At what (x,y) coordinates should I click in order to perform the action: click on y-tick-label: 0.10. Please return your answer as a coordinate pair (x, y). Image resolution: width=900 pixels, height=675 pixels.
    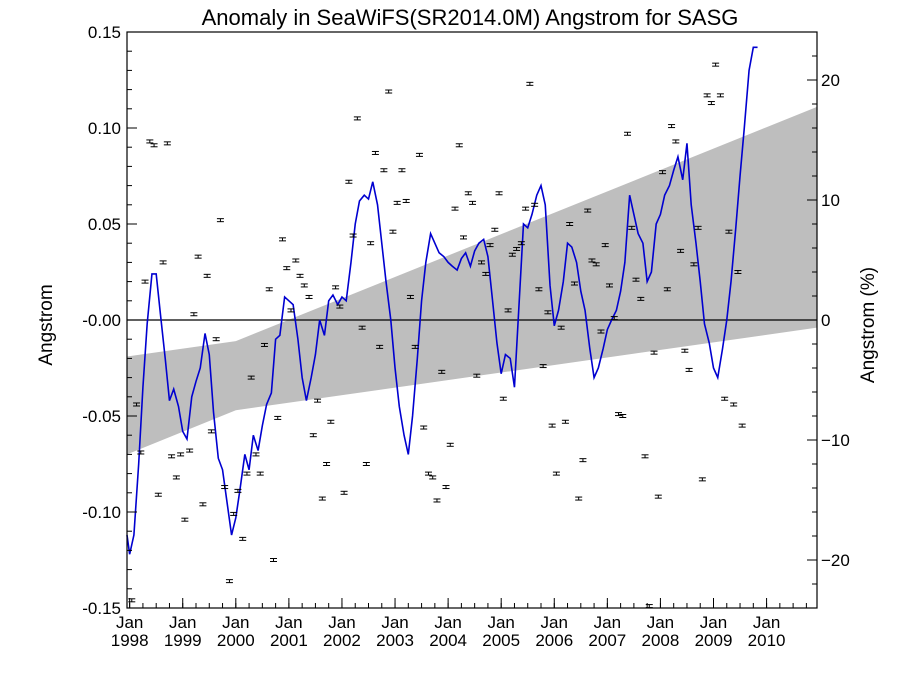
    Looking at the image, I should click on (104, 128).